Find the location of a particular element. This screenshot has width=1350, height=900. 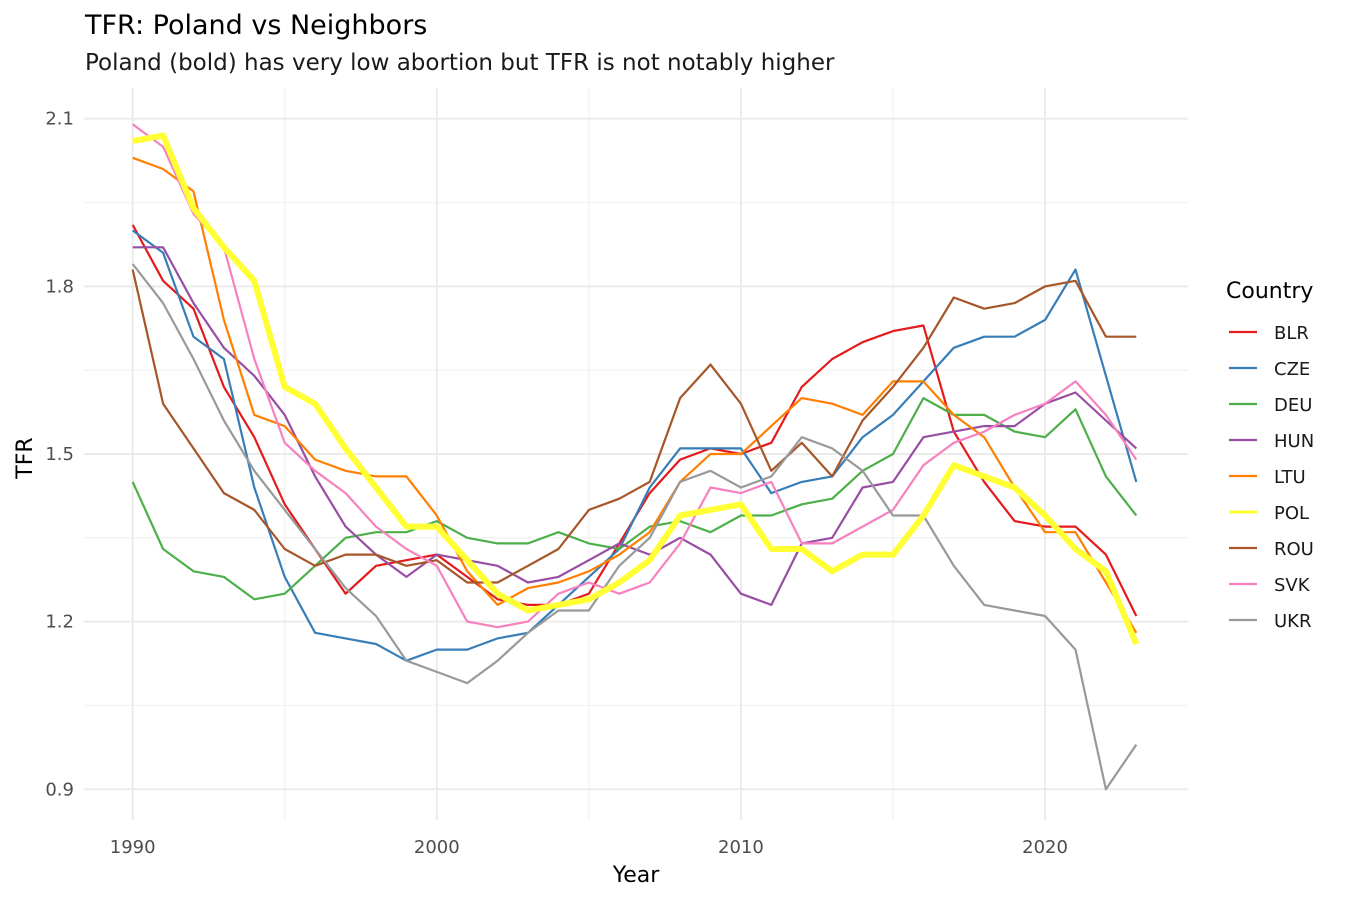

legend-label-svk: SVK is located at coordinates (1292, 585).